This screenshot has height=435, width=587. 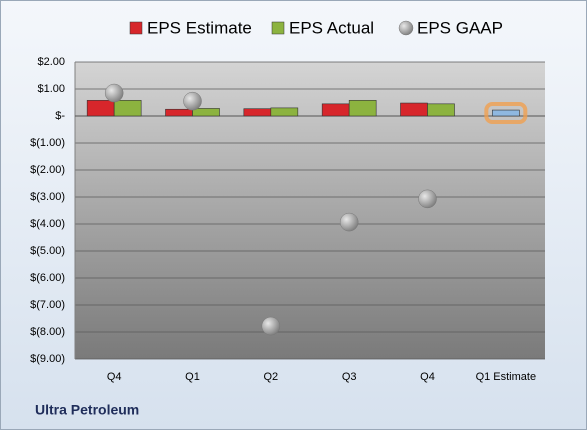 I want to click on x-tick-label: Q1, so click(x=192, y=377).